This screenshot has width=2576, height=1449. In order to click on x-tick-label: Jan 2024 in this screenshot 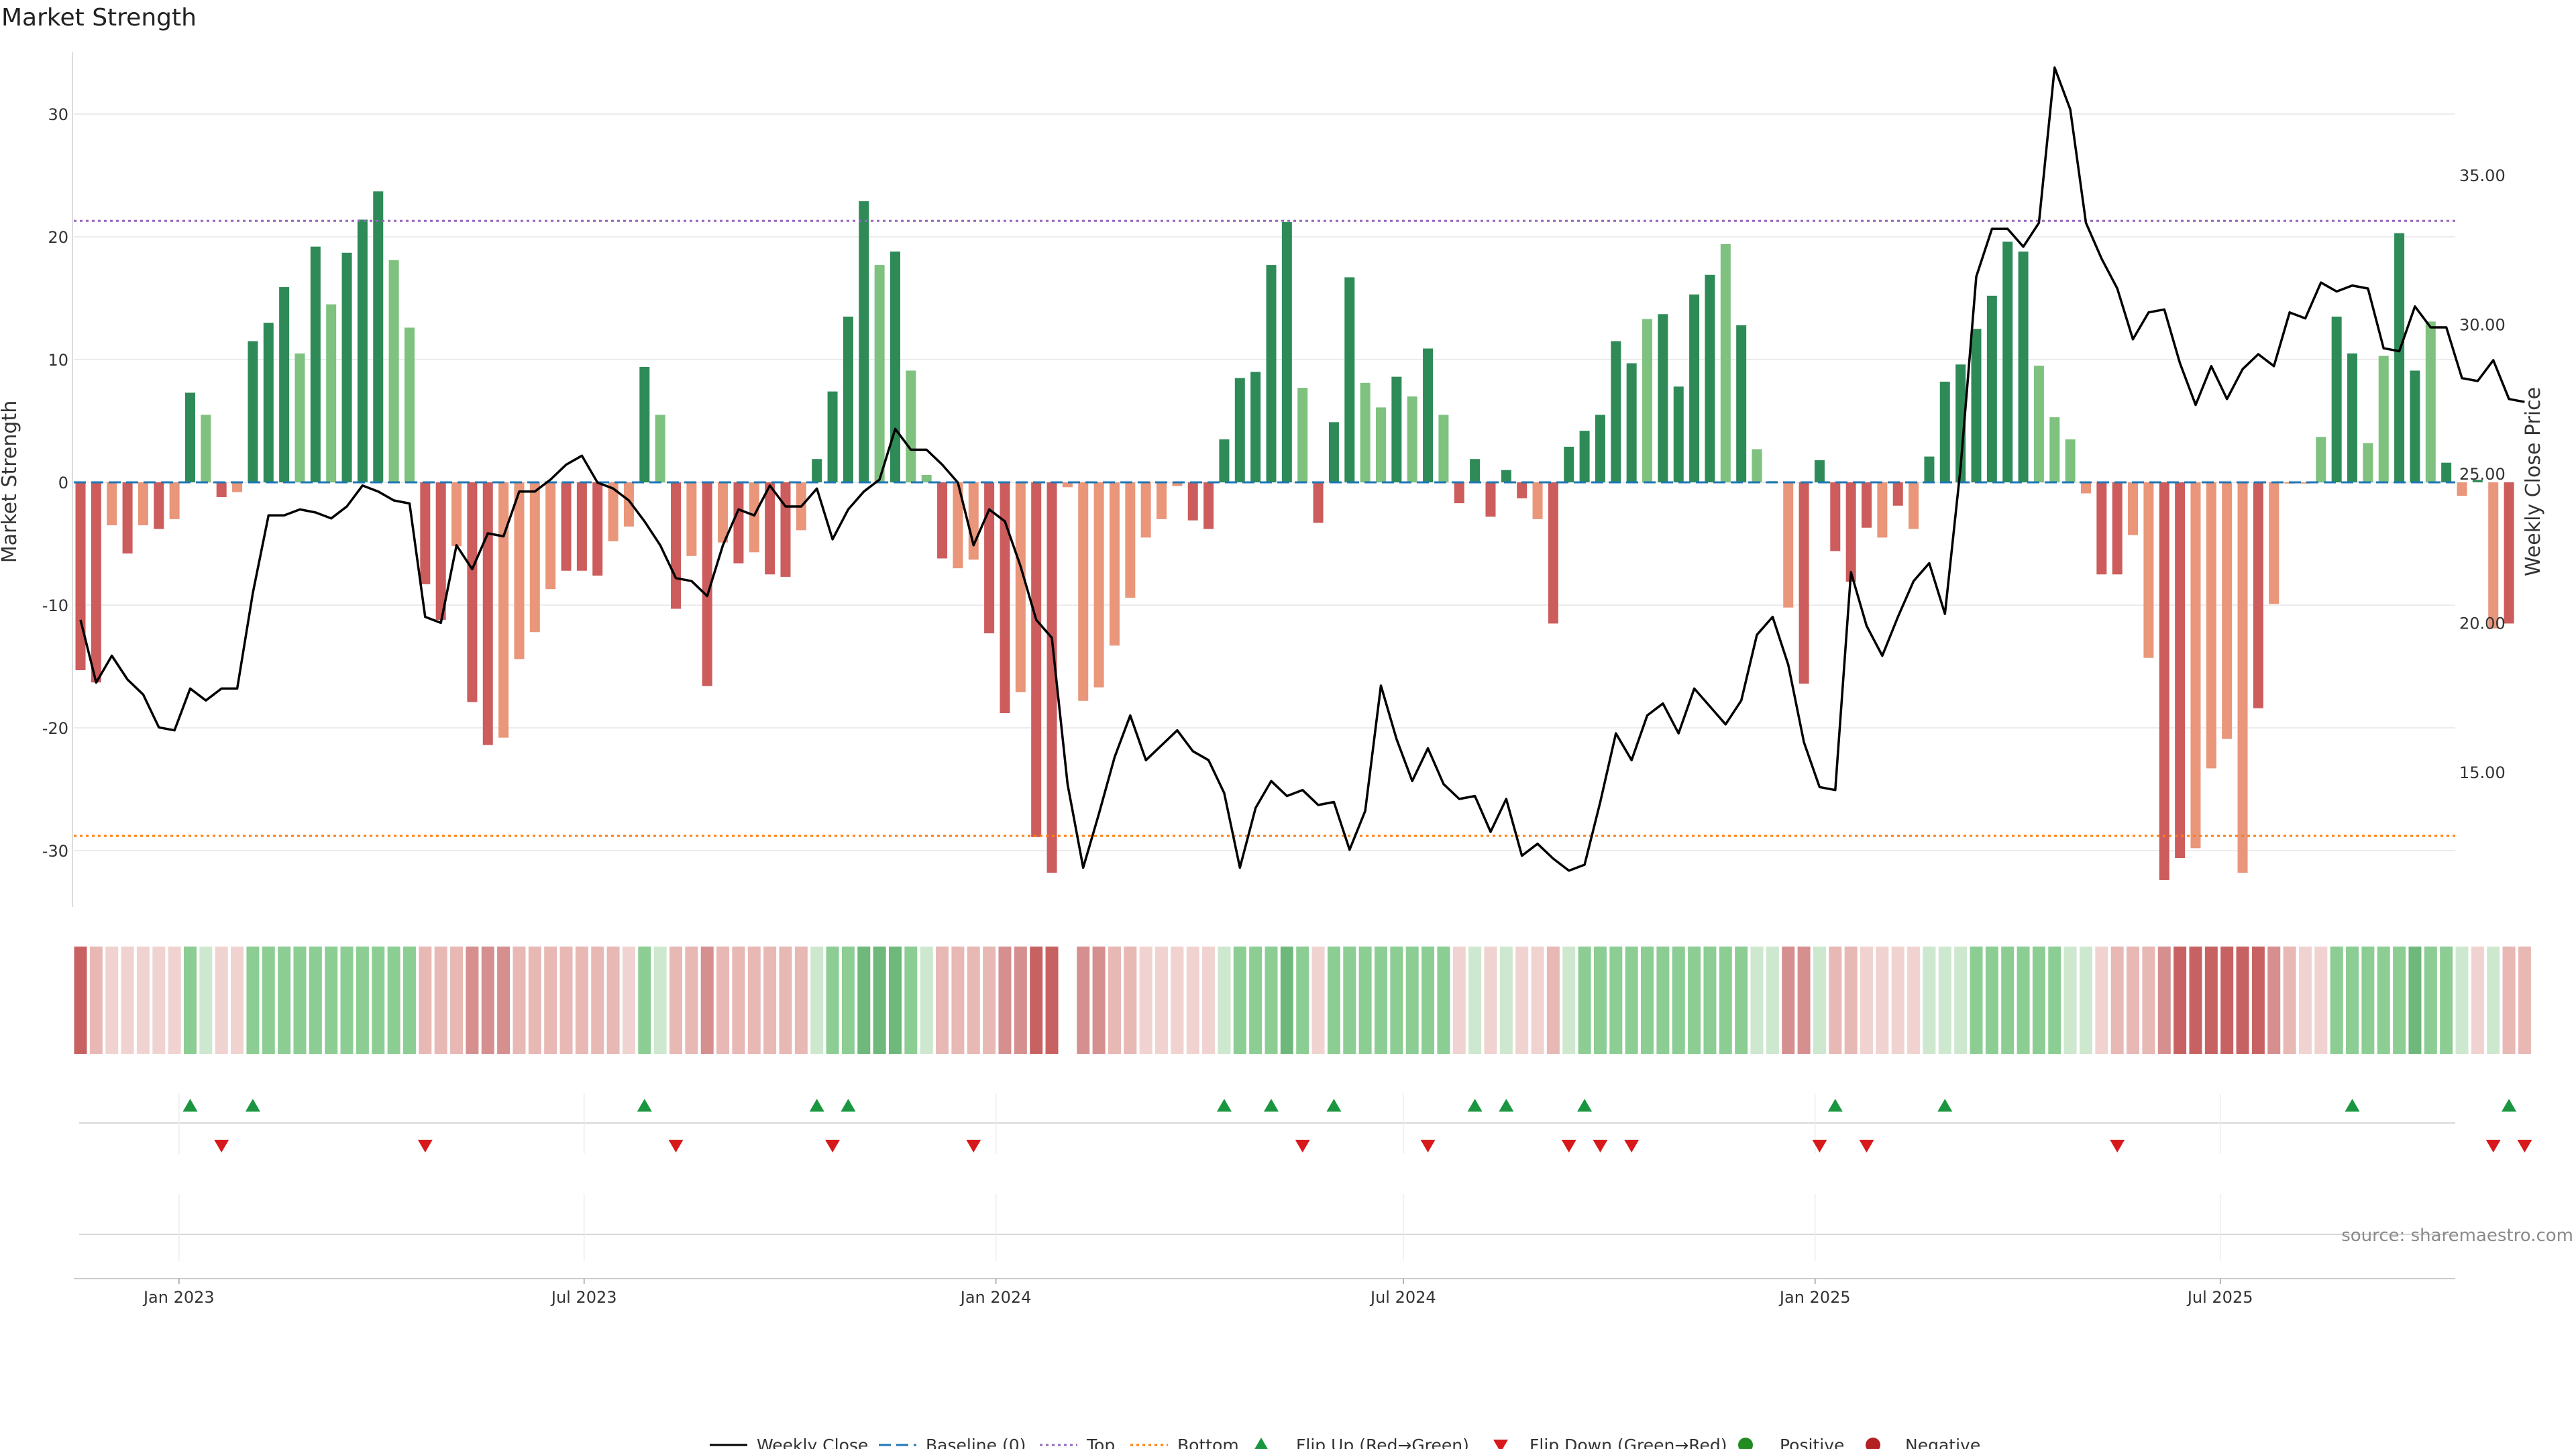, I will do `click(995, 1297)`.